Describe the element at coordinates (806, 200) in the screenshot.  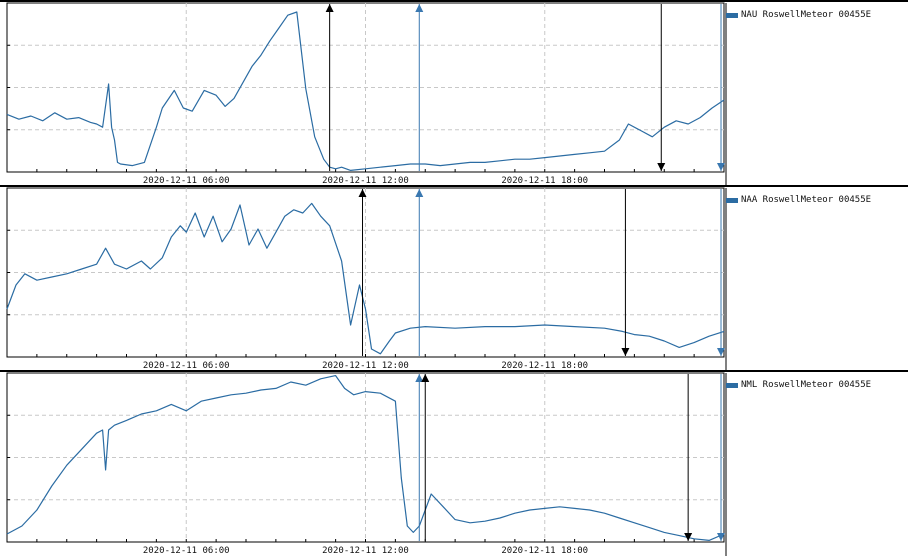
I see `legend-label: NAA RoswellMeteor 00455E` at that location.